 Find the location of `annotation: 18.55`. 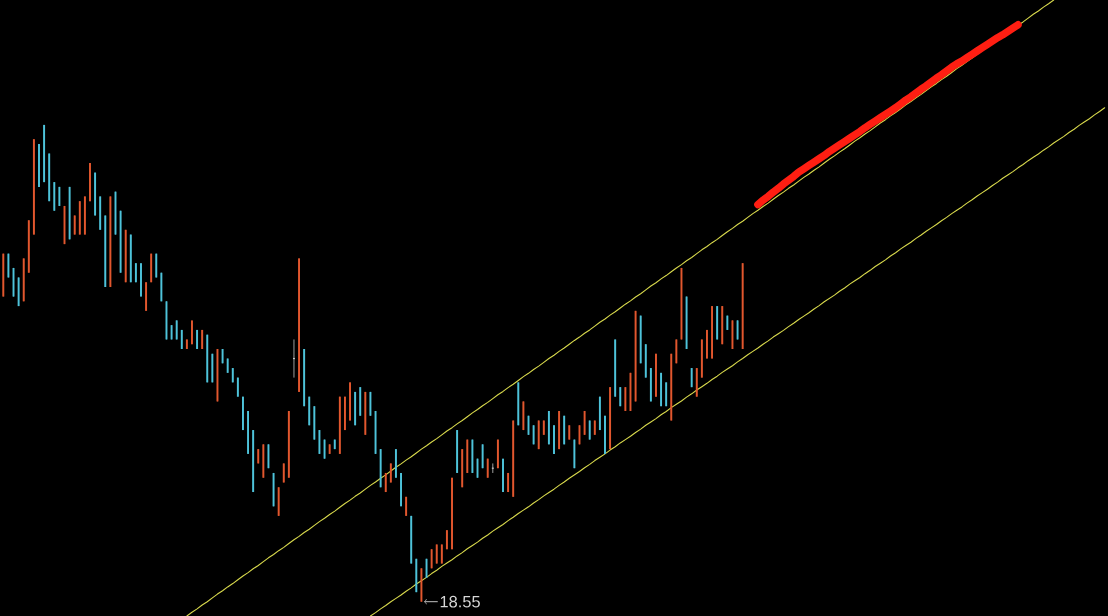

annotation: 18.55 is located at coordinates (460, 601).